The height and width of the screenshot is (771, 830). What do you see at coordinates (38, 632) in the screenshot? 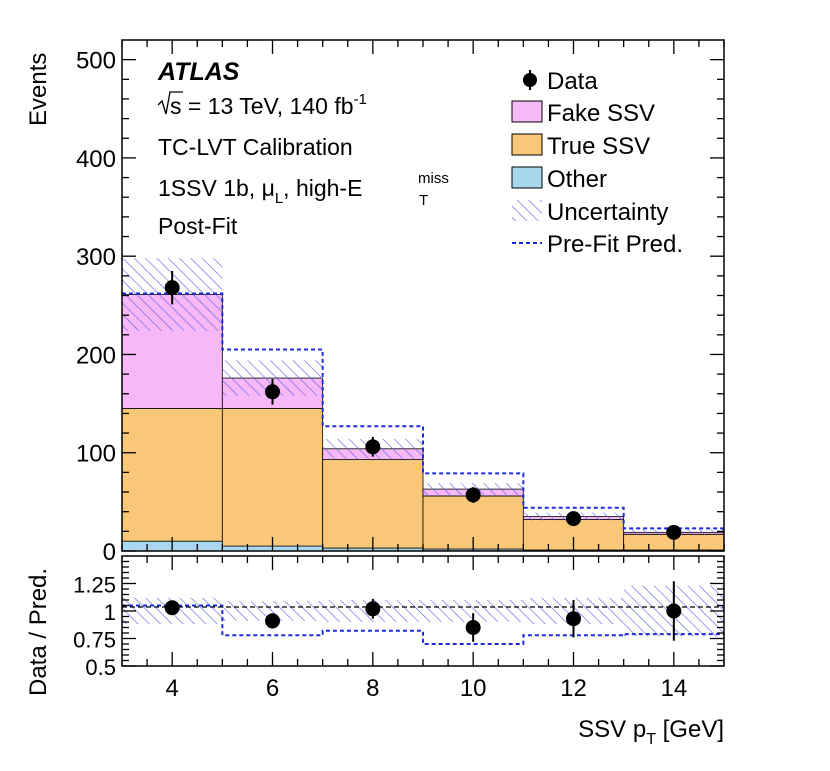
I see `ratio-y-axis-label: Data / Pred.` at bounding box center [38, 632].